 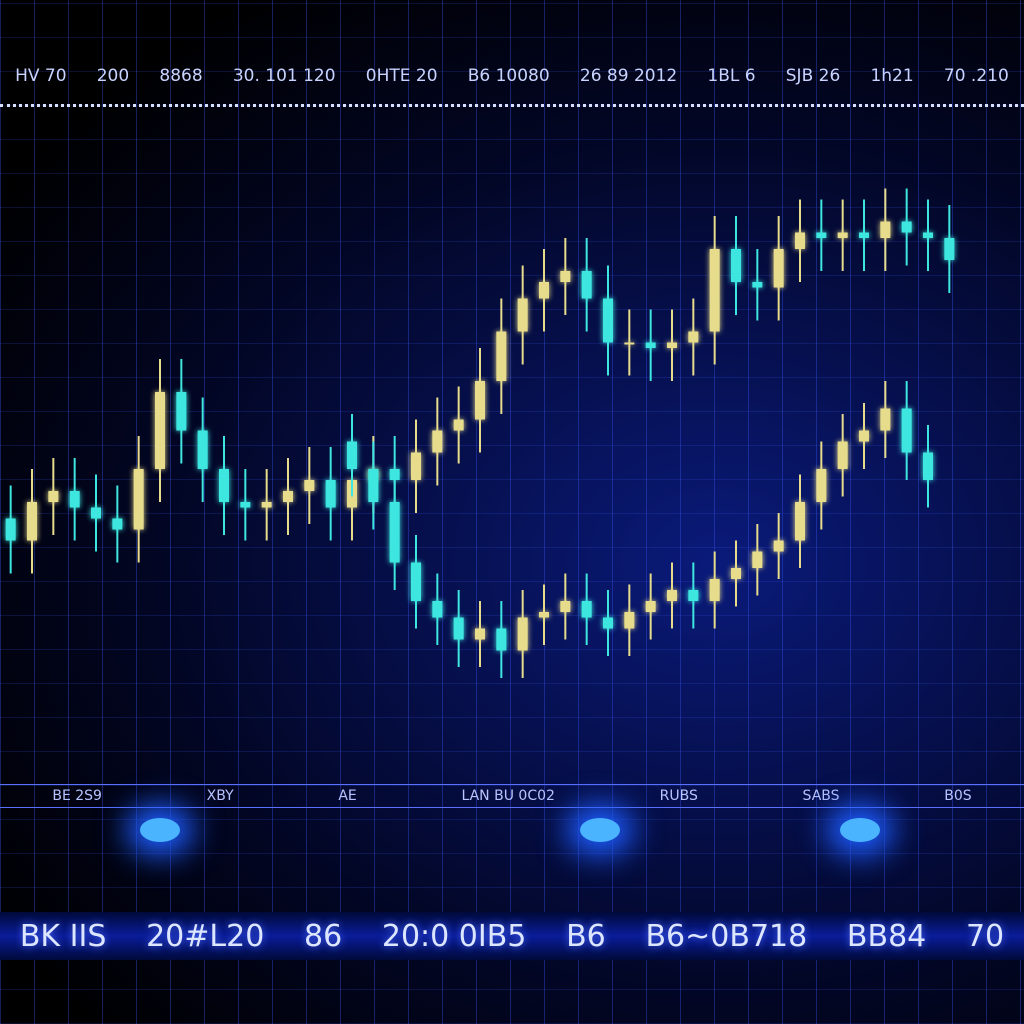 What do you see at coordinates (886, 936) in the screenshot?
I see `bottom-label: BB84` at bounding box center [886, 936].